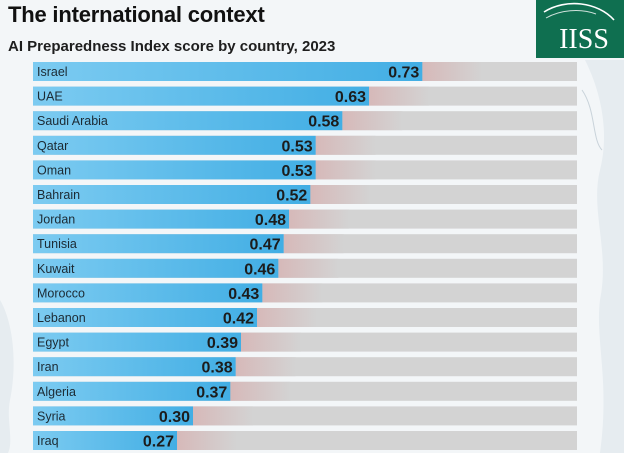  Describe the element at coordinates (305, 342) in the screenshot. I see `bar-row: Egypt 0.39` at that location.